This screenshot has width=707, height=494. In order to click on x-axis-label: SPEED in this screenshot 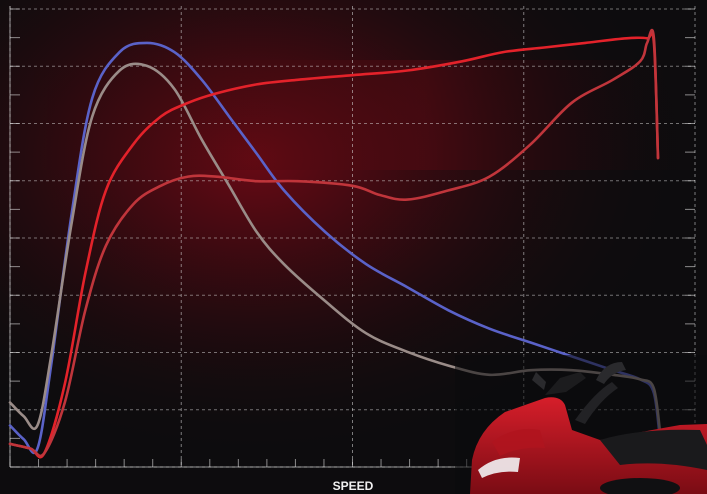, I will do `click(353, 486)`.